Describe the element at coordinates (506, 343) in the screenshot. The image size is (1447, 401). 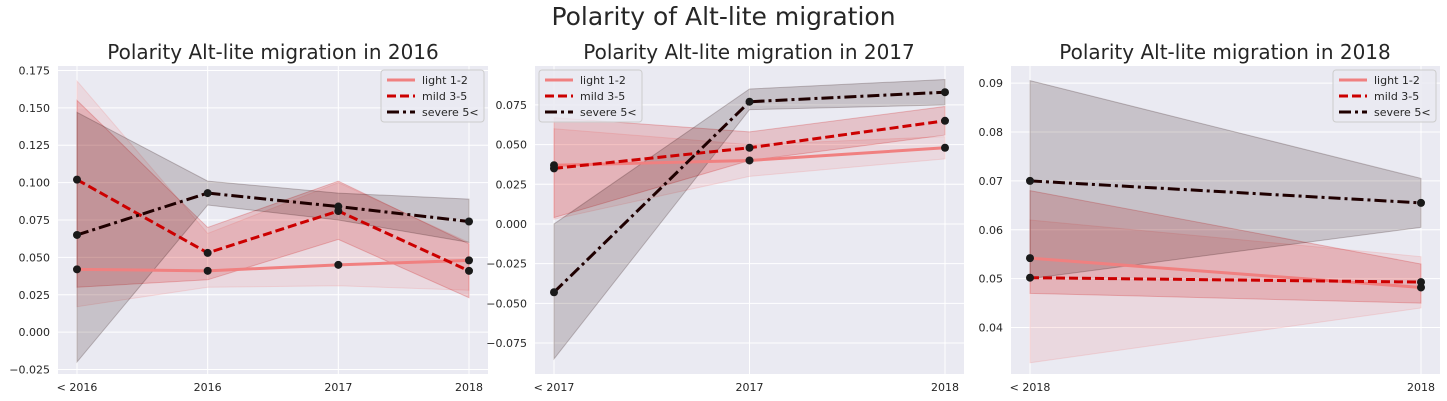
I see `y-tick-label: −0.075` at that location.